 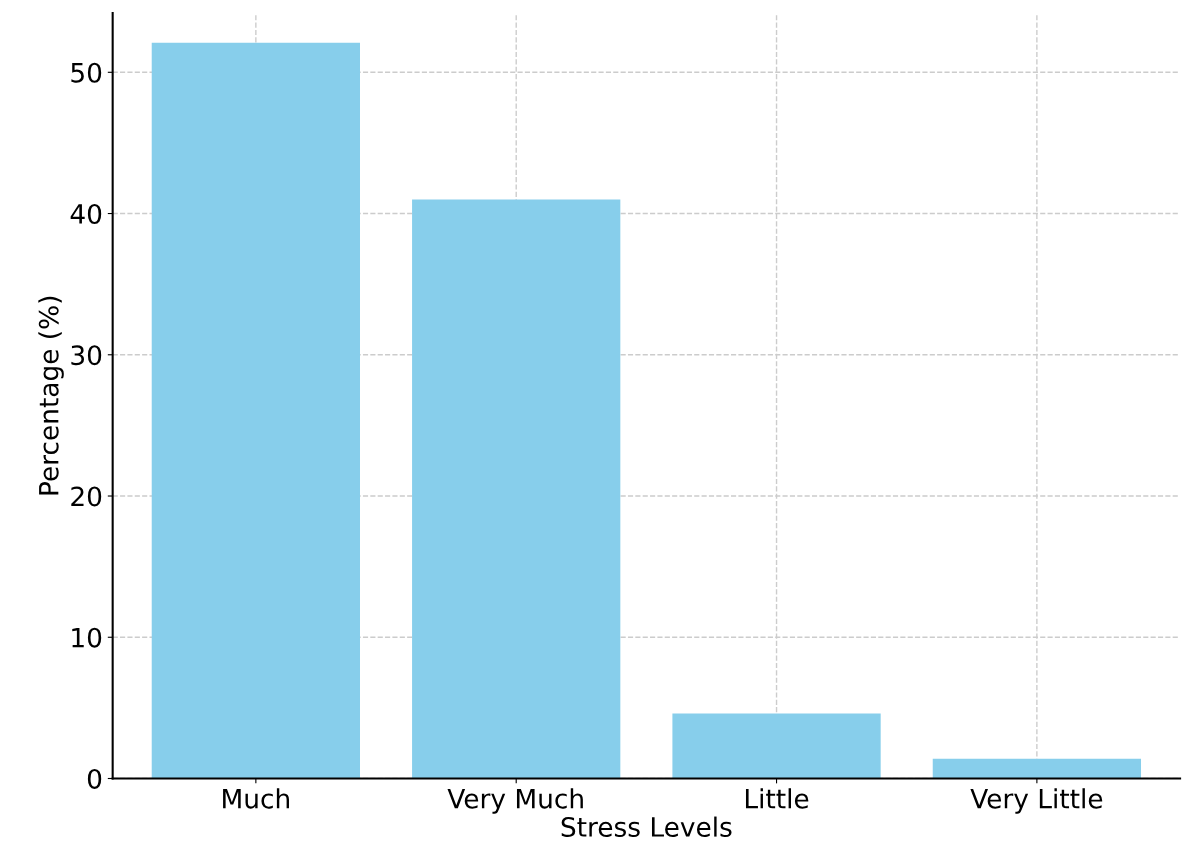 What do you see at coordinates (1036, 801) in the screenshot?
I see `x-tick-label: Very Little` at bounding box center [1036, 801].